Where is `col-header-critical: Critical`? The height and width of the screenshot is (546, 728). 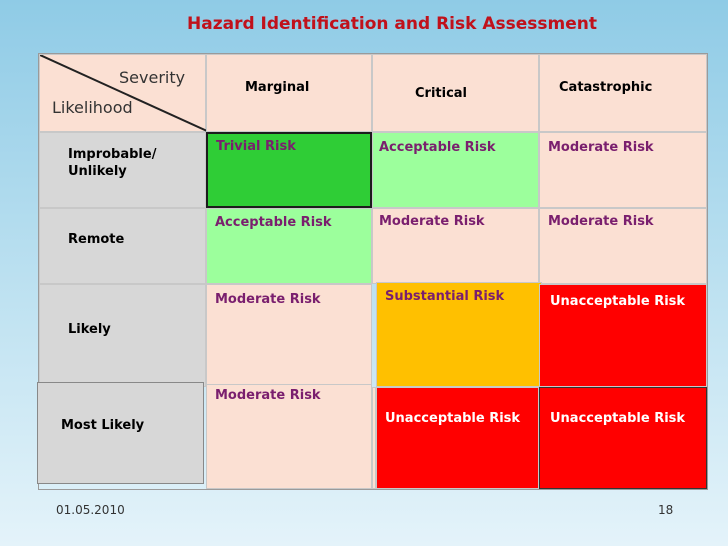
col-header-critical: Critical is located at coordinates (455, 93).